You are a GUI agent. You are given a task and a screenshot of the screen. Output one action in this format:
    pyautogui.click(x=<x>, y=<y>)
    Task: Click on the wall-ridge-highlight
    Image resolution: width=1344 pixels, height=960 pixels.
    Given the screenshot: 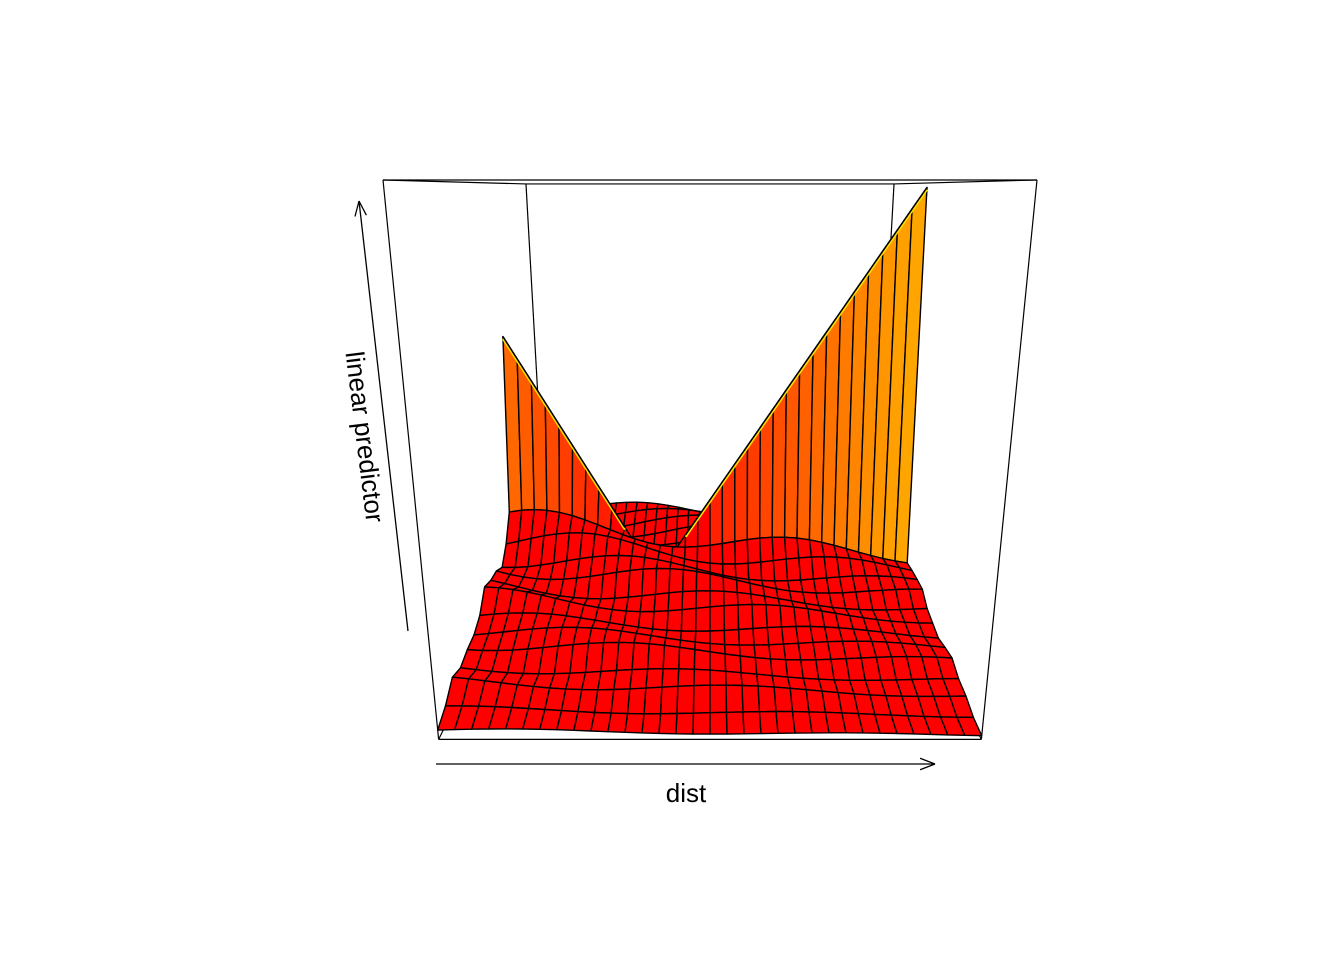 What is the action you would take?
    pyautogui.click(x=715, y=362)
    